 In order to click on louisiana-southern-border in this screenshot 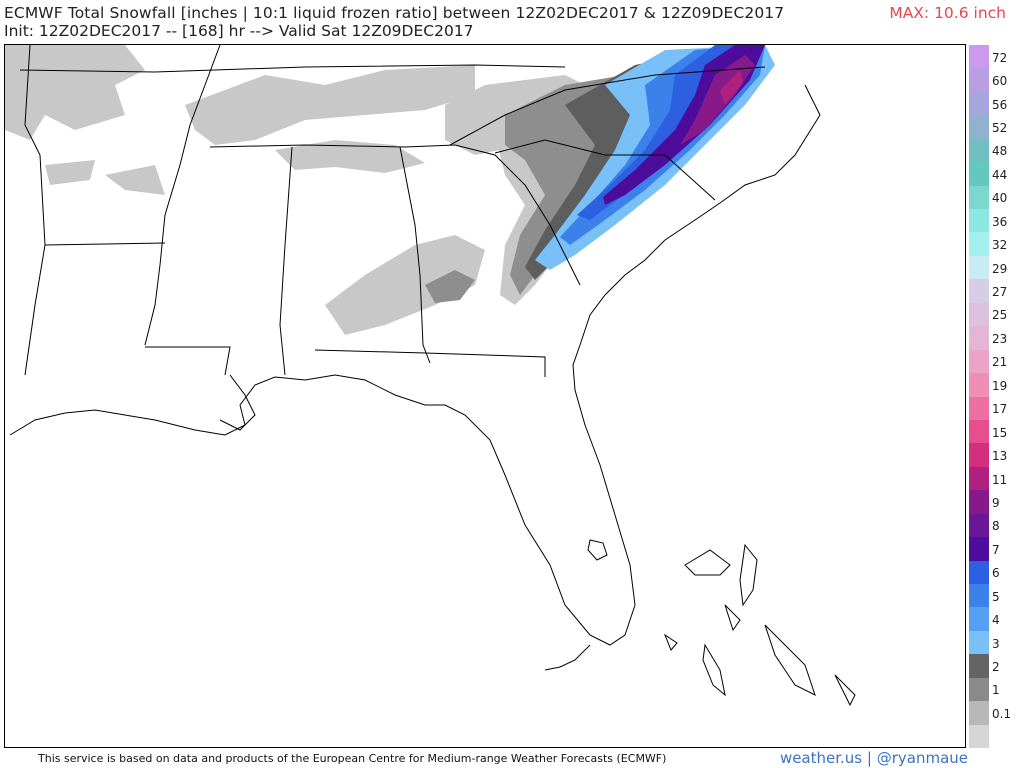, I will do `click(188, 361)`.